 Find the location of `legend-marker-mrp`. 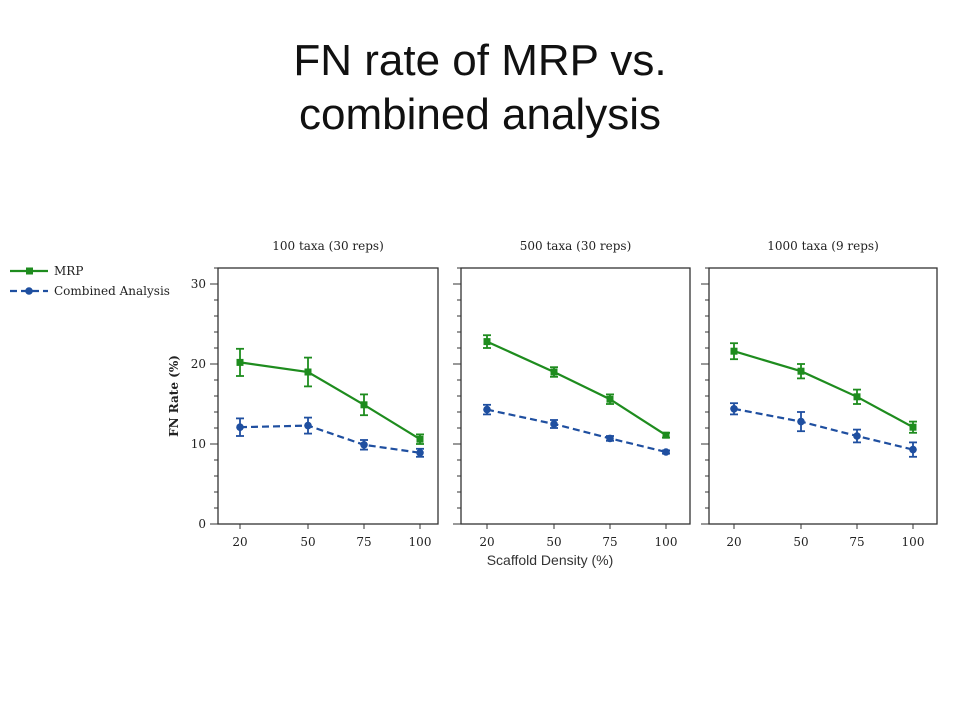

legend-marker-mrp is located at coordinates (29, 271).